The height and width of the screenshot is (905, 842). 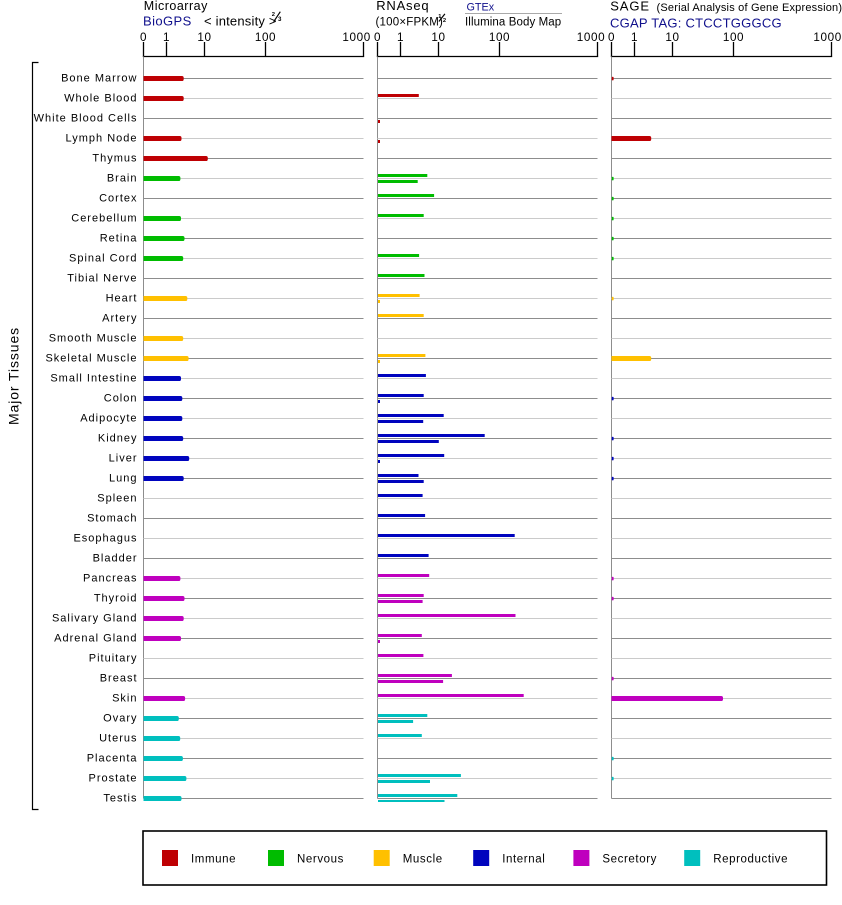 What do you see at coordinates (116, 599) in the screenshot?
I see `svg-text: Thyroid` at bounding box center [116, 599].